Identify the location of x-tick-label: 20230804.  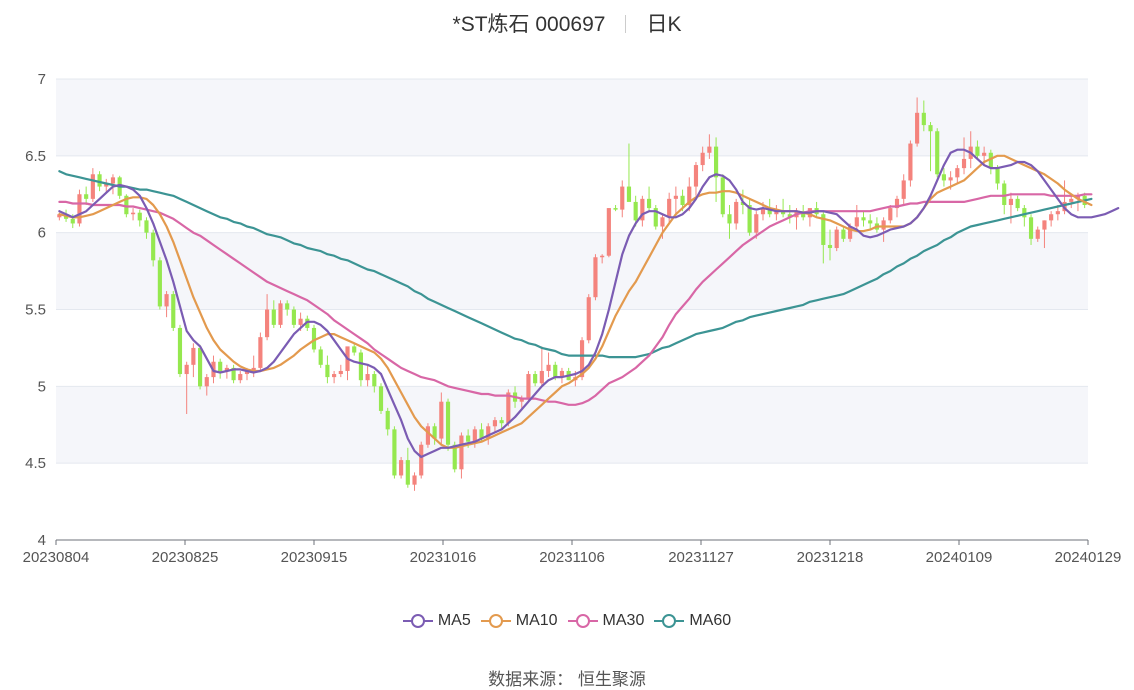
(56, 557).